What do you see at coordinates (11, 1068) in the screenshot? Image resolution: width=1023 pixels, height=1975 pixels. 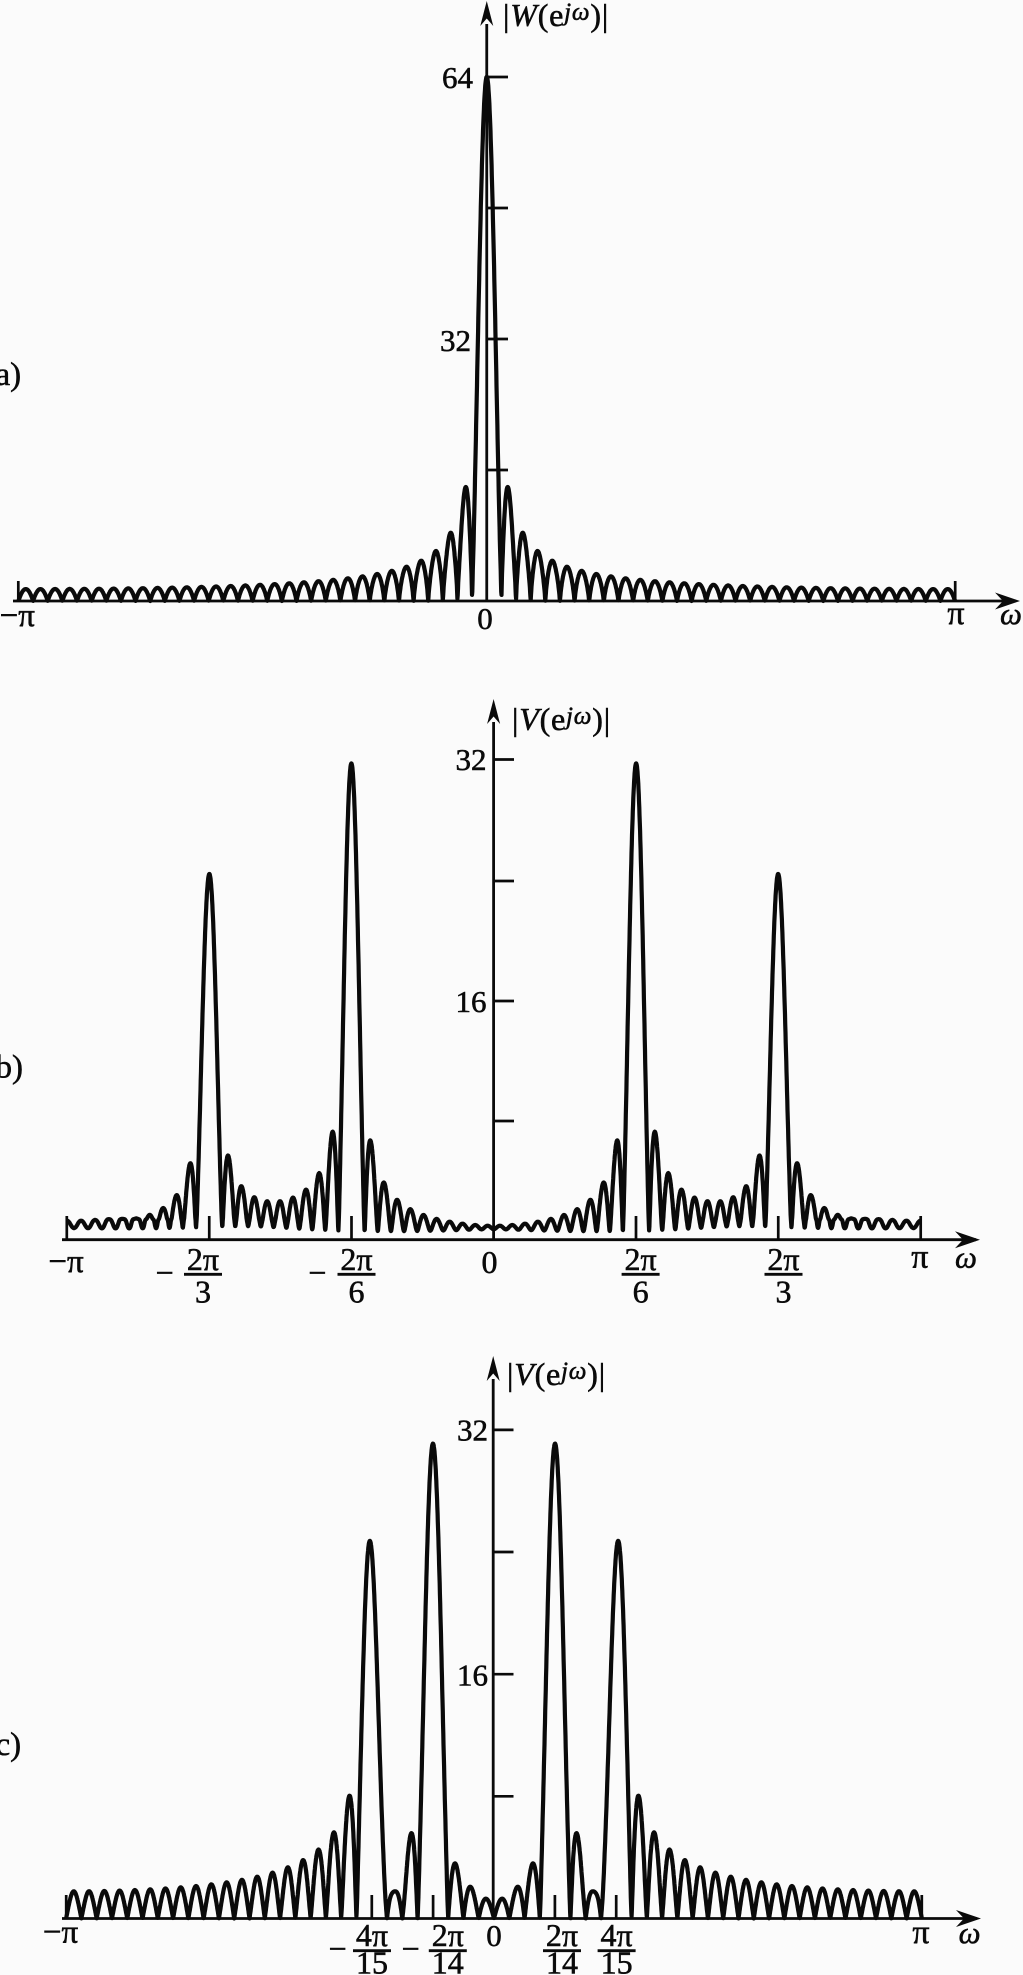 I see `svg-text: b)` at bounding box center [11, 1068].